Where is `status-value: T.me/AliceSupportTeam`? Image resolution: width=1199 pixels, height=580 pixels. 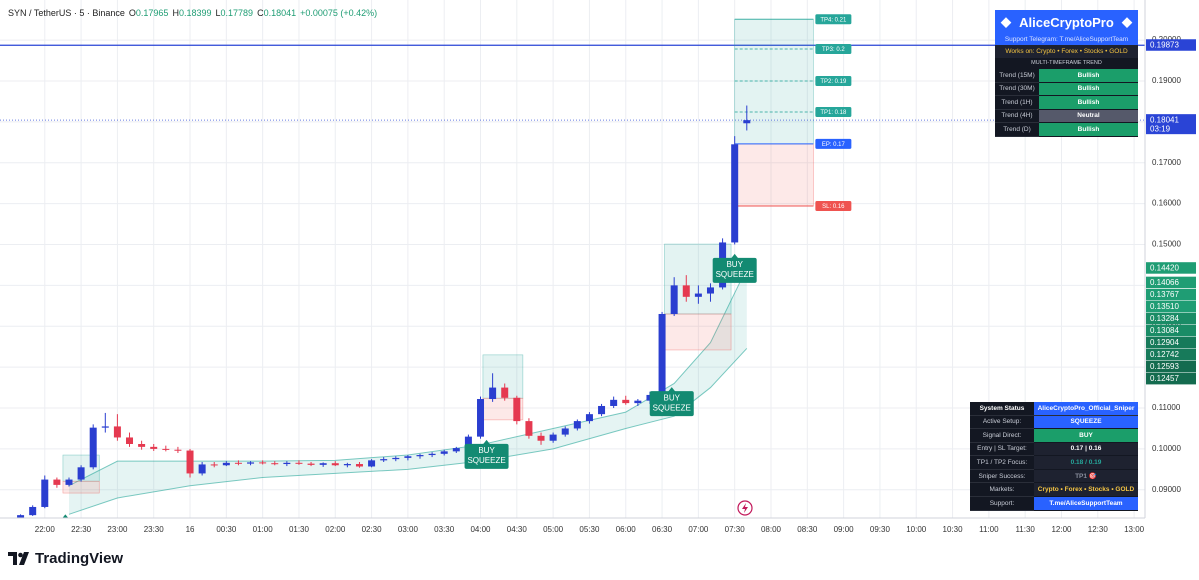
status-value: T.me/AliceSupportTeam is located at coordinates (1086, 504).